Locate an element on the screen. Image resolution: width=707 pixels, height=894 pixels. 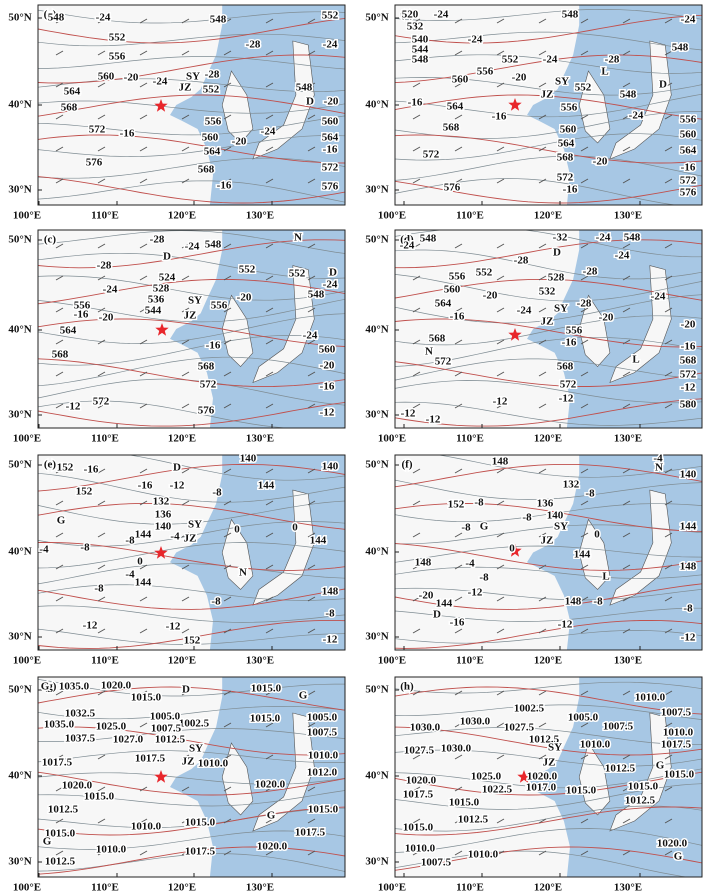
contour-label: 140 is located at coordinates (688, 475).